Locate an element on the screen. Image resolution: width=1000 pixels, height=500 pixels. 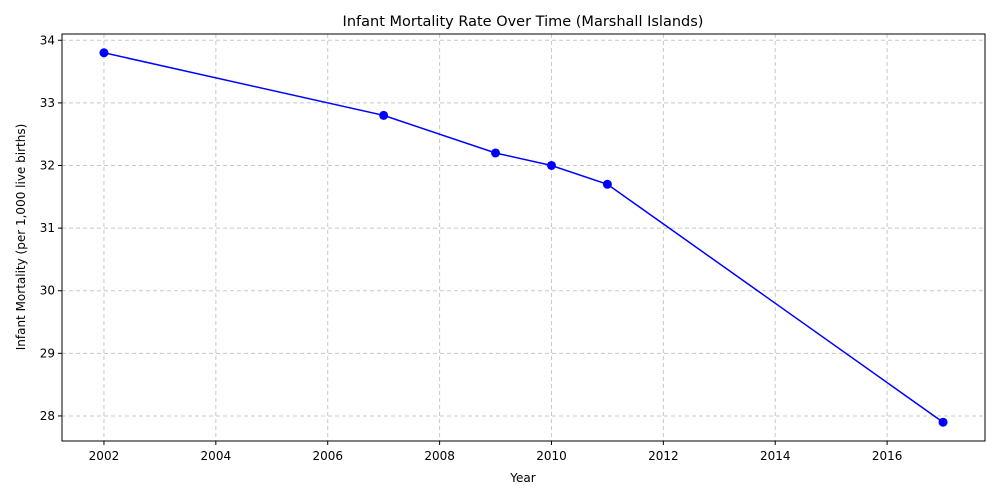
y-tick-label: 29 is located at coordinates (47, 353).